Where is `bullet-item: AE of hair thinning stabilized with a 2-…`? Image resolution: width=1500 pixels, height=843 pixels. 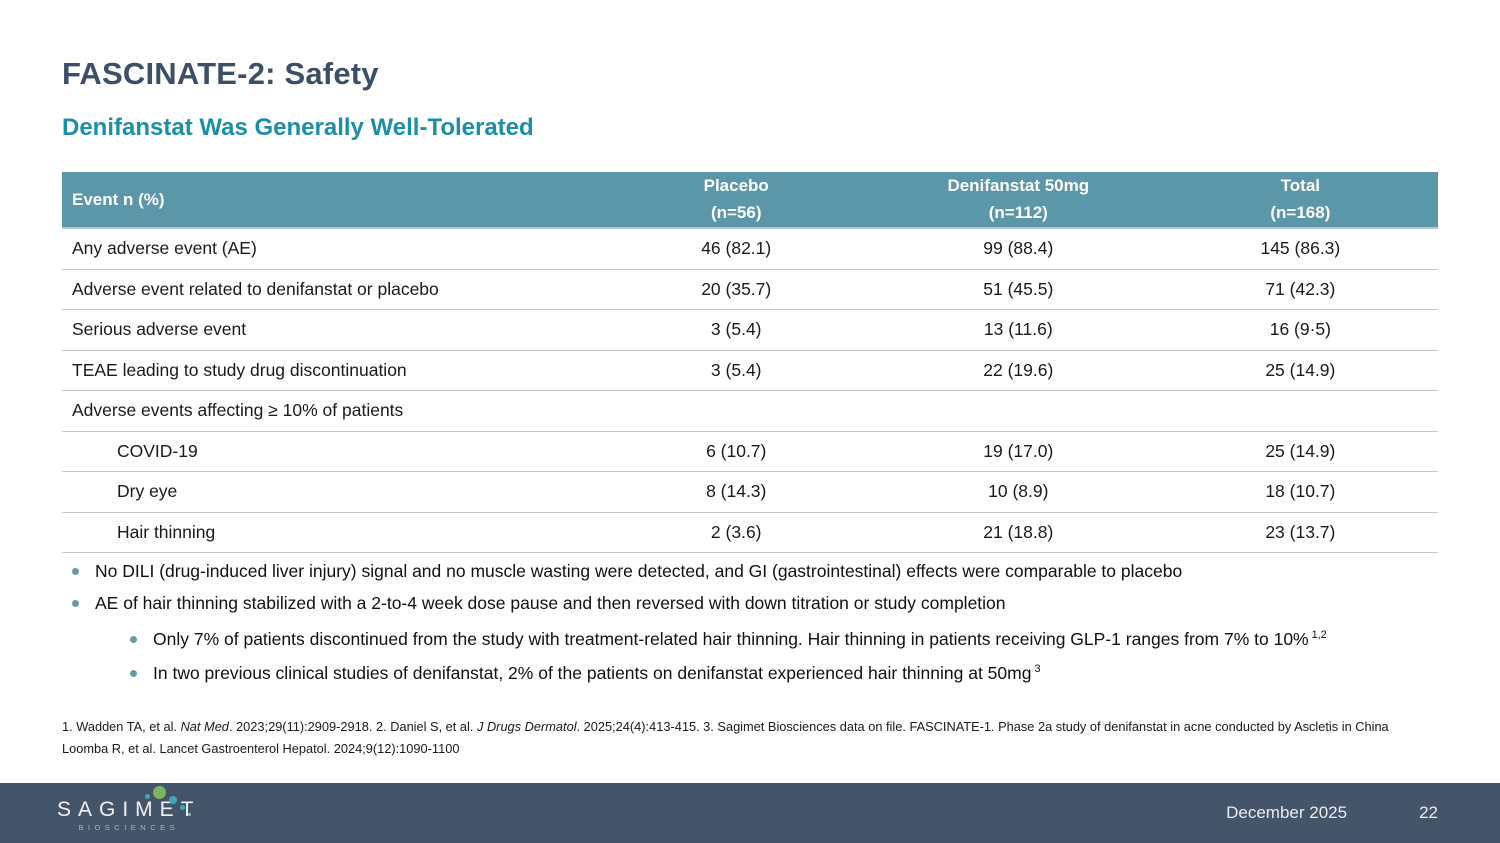 bullet-item: AE of hair thinning stabilized with a 2-… is located at coordinates (762, 603).